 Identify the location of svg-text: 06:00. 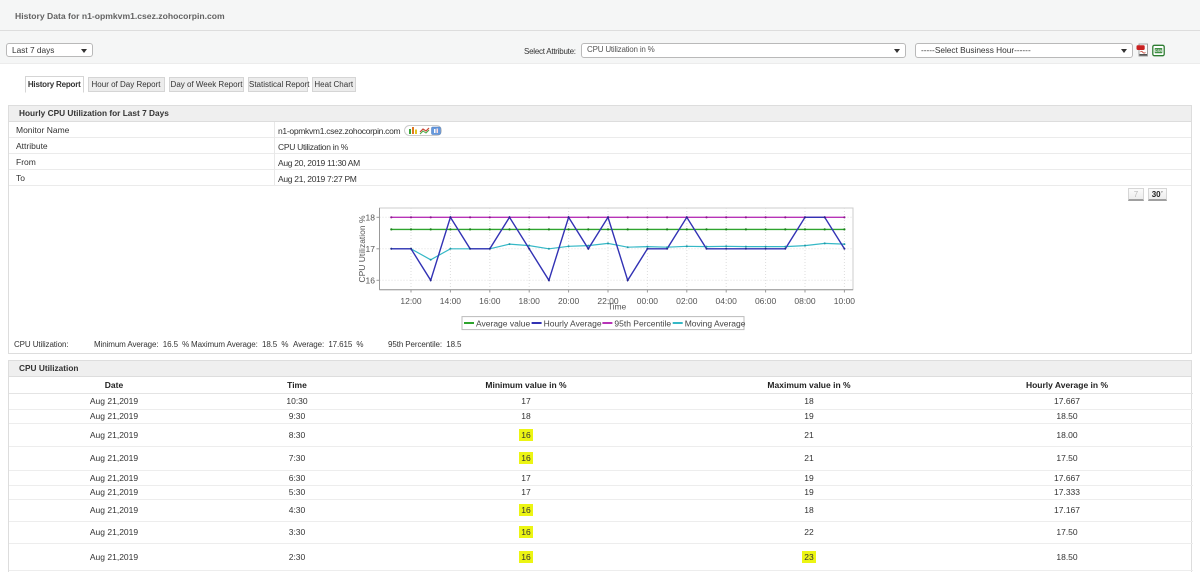
(766, 301).